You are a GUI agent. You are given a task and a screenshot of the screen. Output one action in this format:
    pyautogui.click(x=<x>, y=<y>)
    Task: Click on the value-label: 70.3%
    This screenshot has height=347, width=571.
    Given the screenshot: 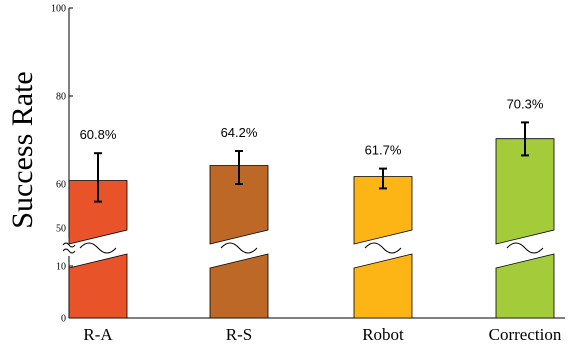 What is the action you would take?
    pyautogui.click(x=525, y=103)
    